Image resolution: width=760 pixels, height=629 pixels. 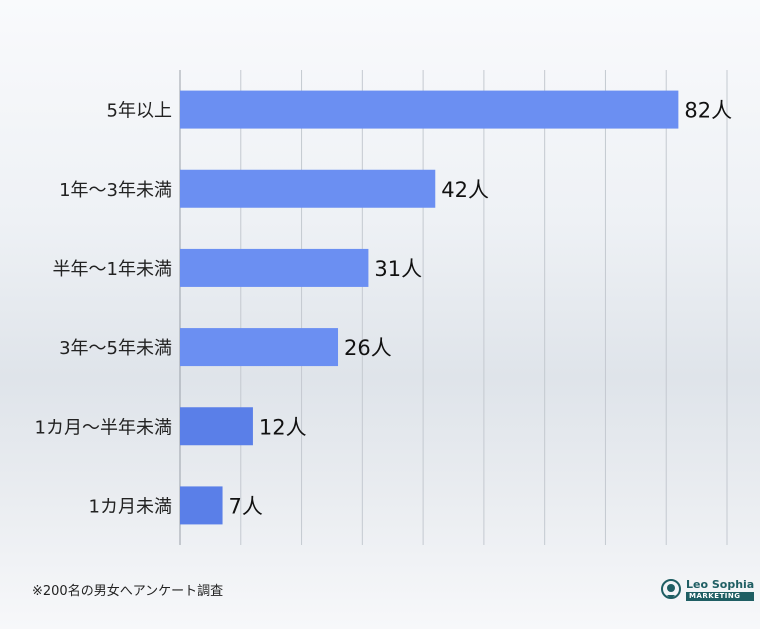 I want to click on category-label: 半年〜1年未満, so click(x=112, y=269).